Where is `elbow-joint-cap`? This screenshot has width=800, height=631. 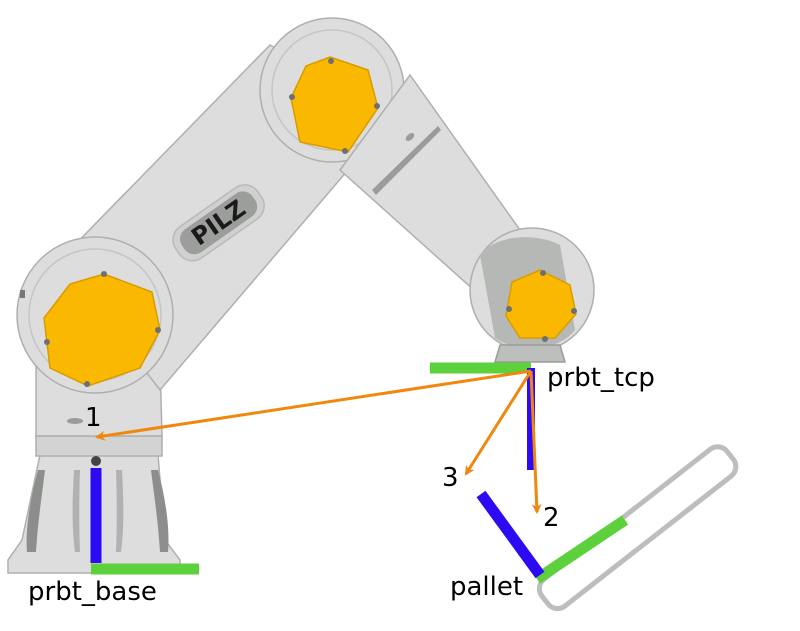
elbow-joint-cap is located at coordinates (334, 104).